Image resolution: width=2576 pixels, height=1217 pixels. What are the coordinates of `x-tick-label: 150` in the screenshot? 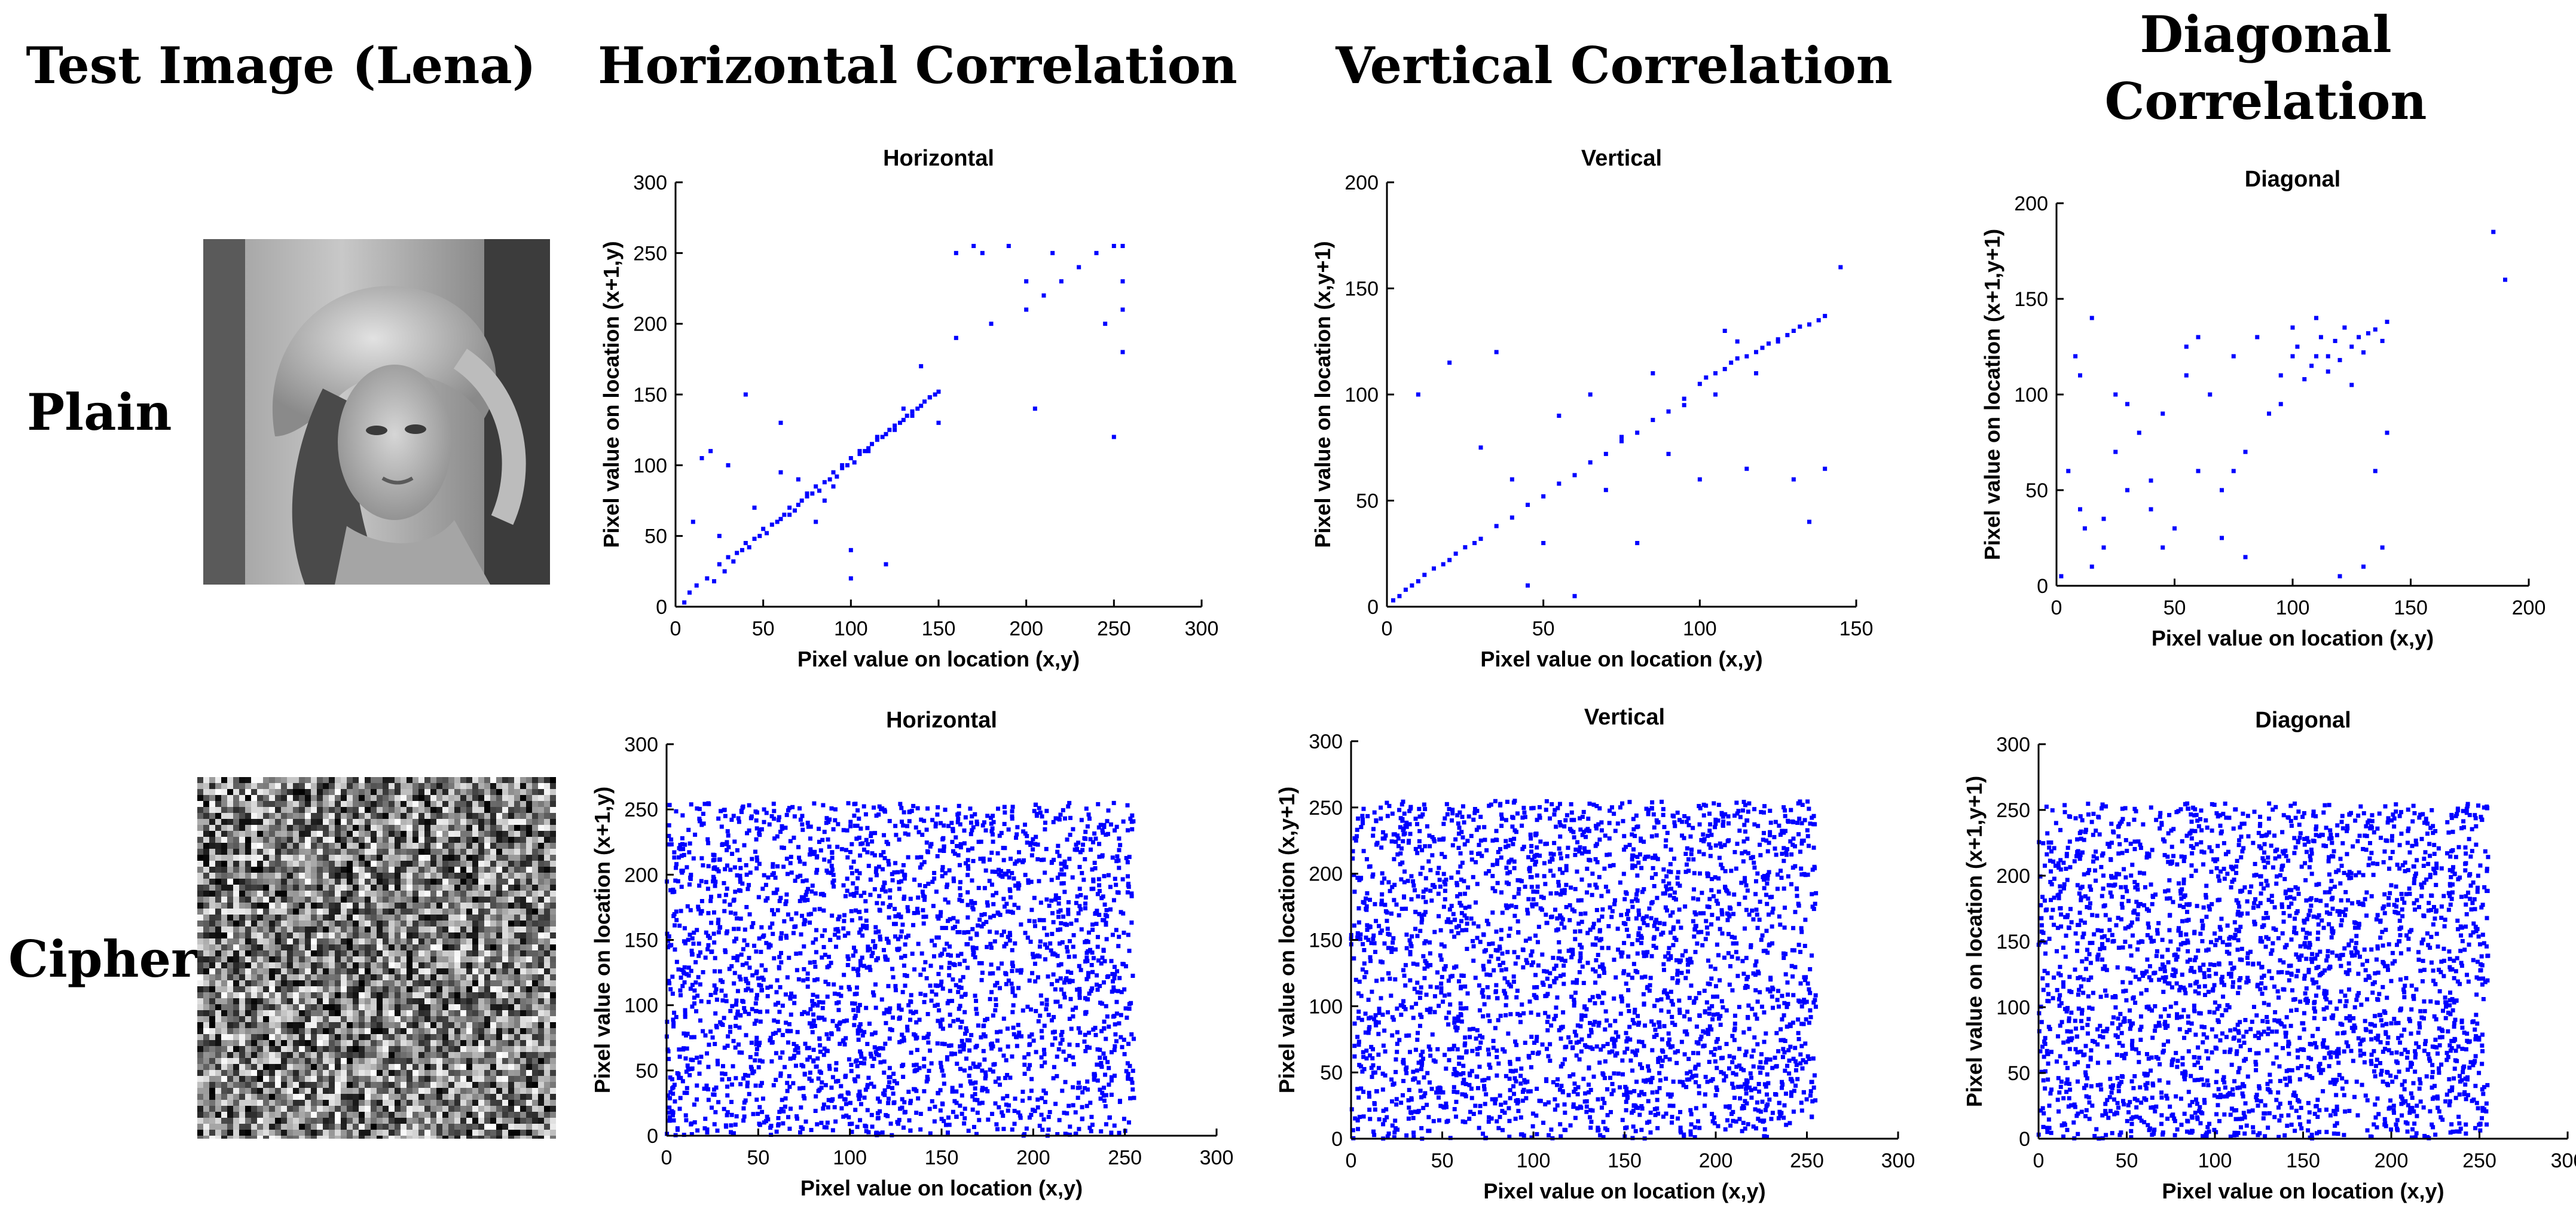 It's located at (939, 628).